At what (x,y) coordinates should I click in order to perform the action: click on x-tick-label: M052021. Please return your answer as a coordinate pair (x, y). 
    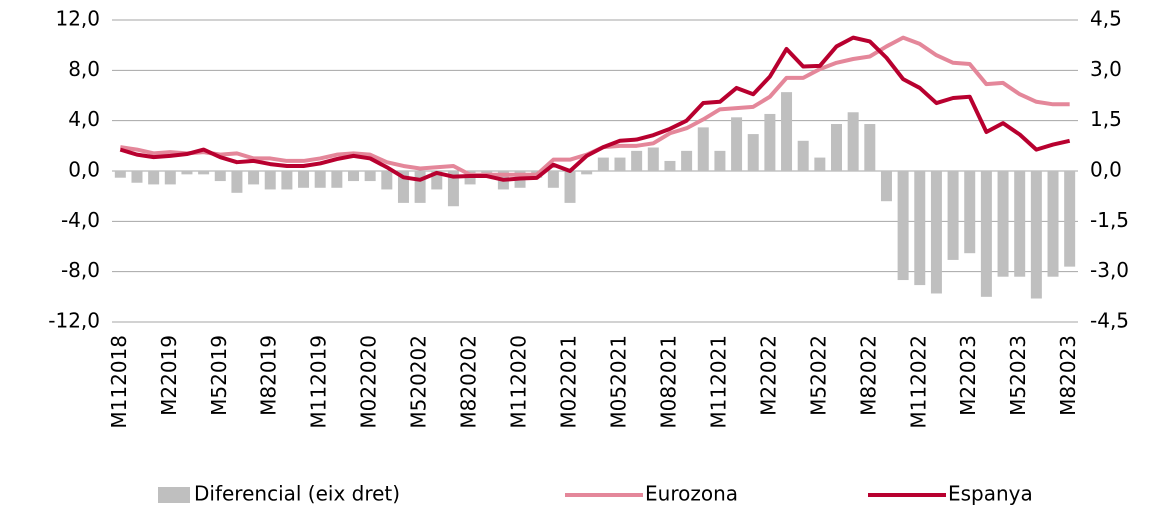
    Looking at the image, I should click on (618, 382).